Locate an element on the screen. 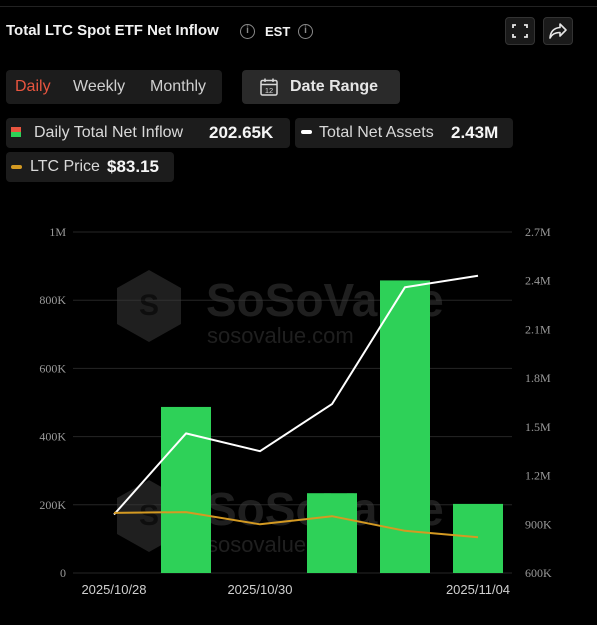 The image size is (597, 625). price-swatch is located at coordinates (16, 167).